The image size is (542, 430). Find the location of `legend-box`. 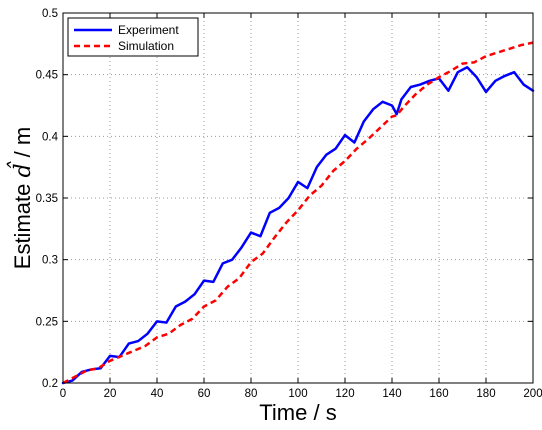

legend-box is located at coordinates (133, 37).